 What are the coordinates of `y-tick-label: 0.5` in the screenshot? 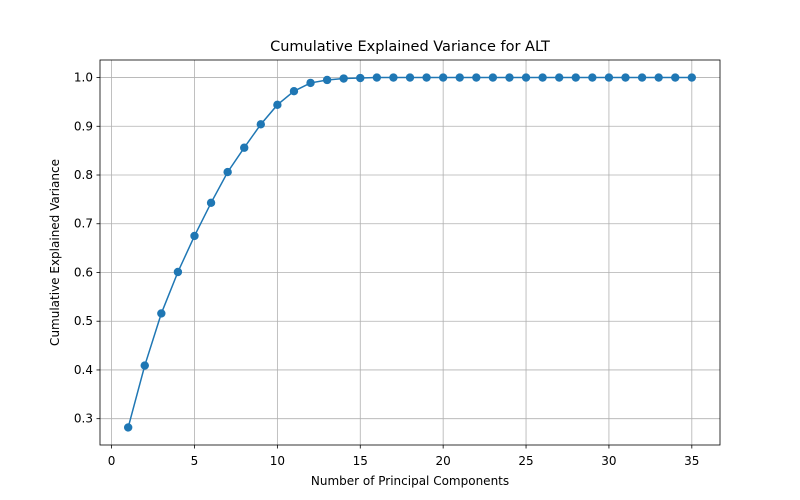 It's located at (83, 321).